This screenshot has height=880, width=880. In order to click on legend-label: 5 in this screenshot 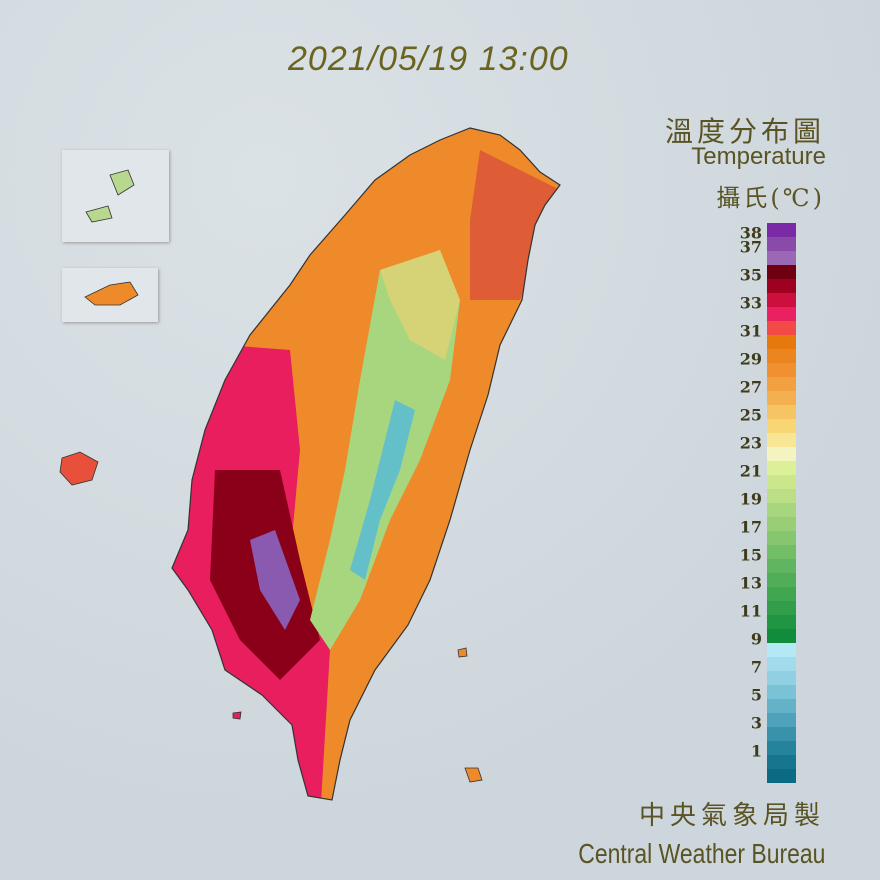, I will do `click(756, 695)`.